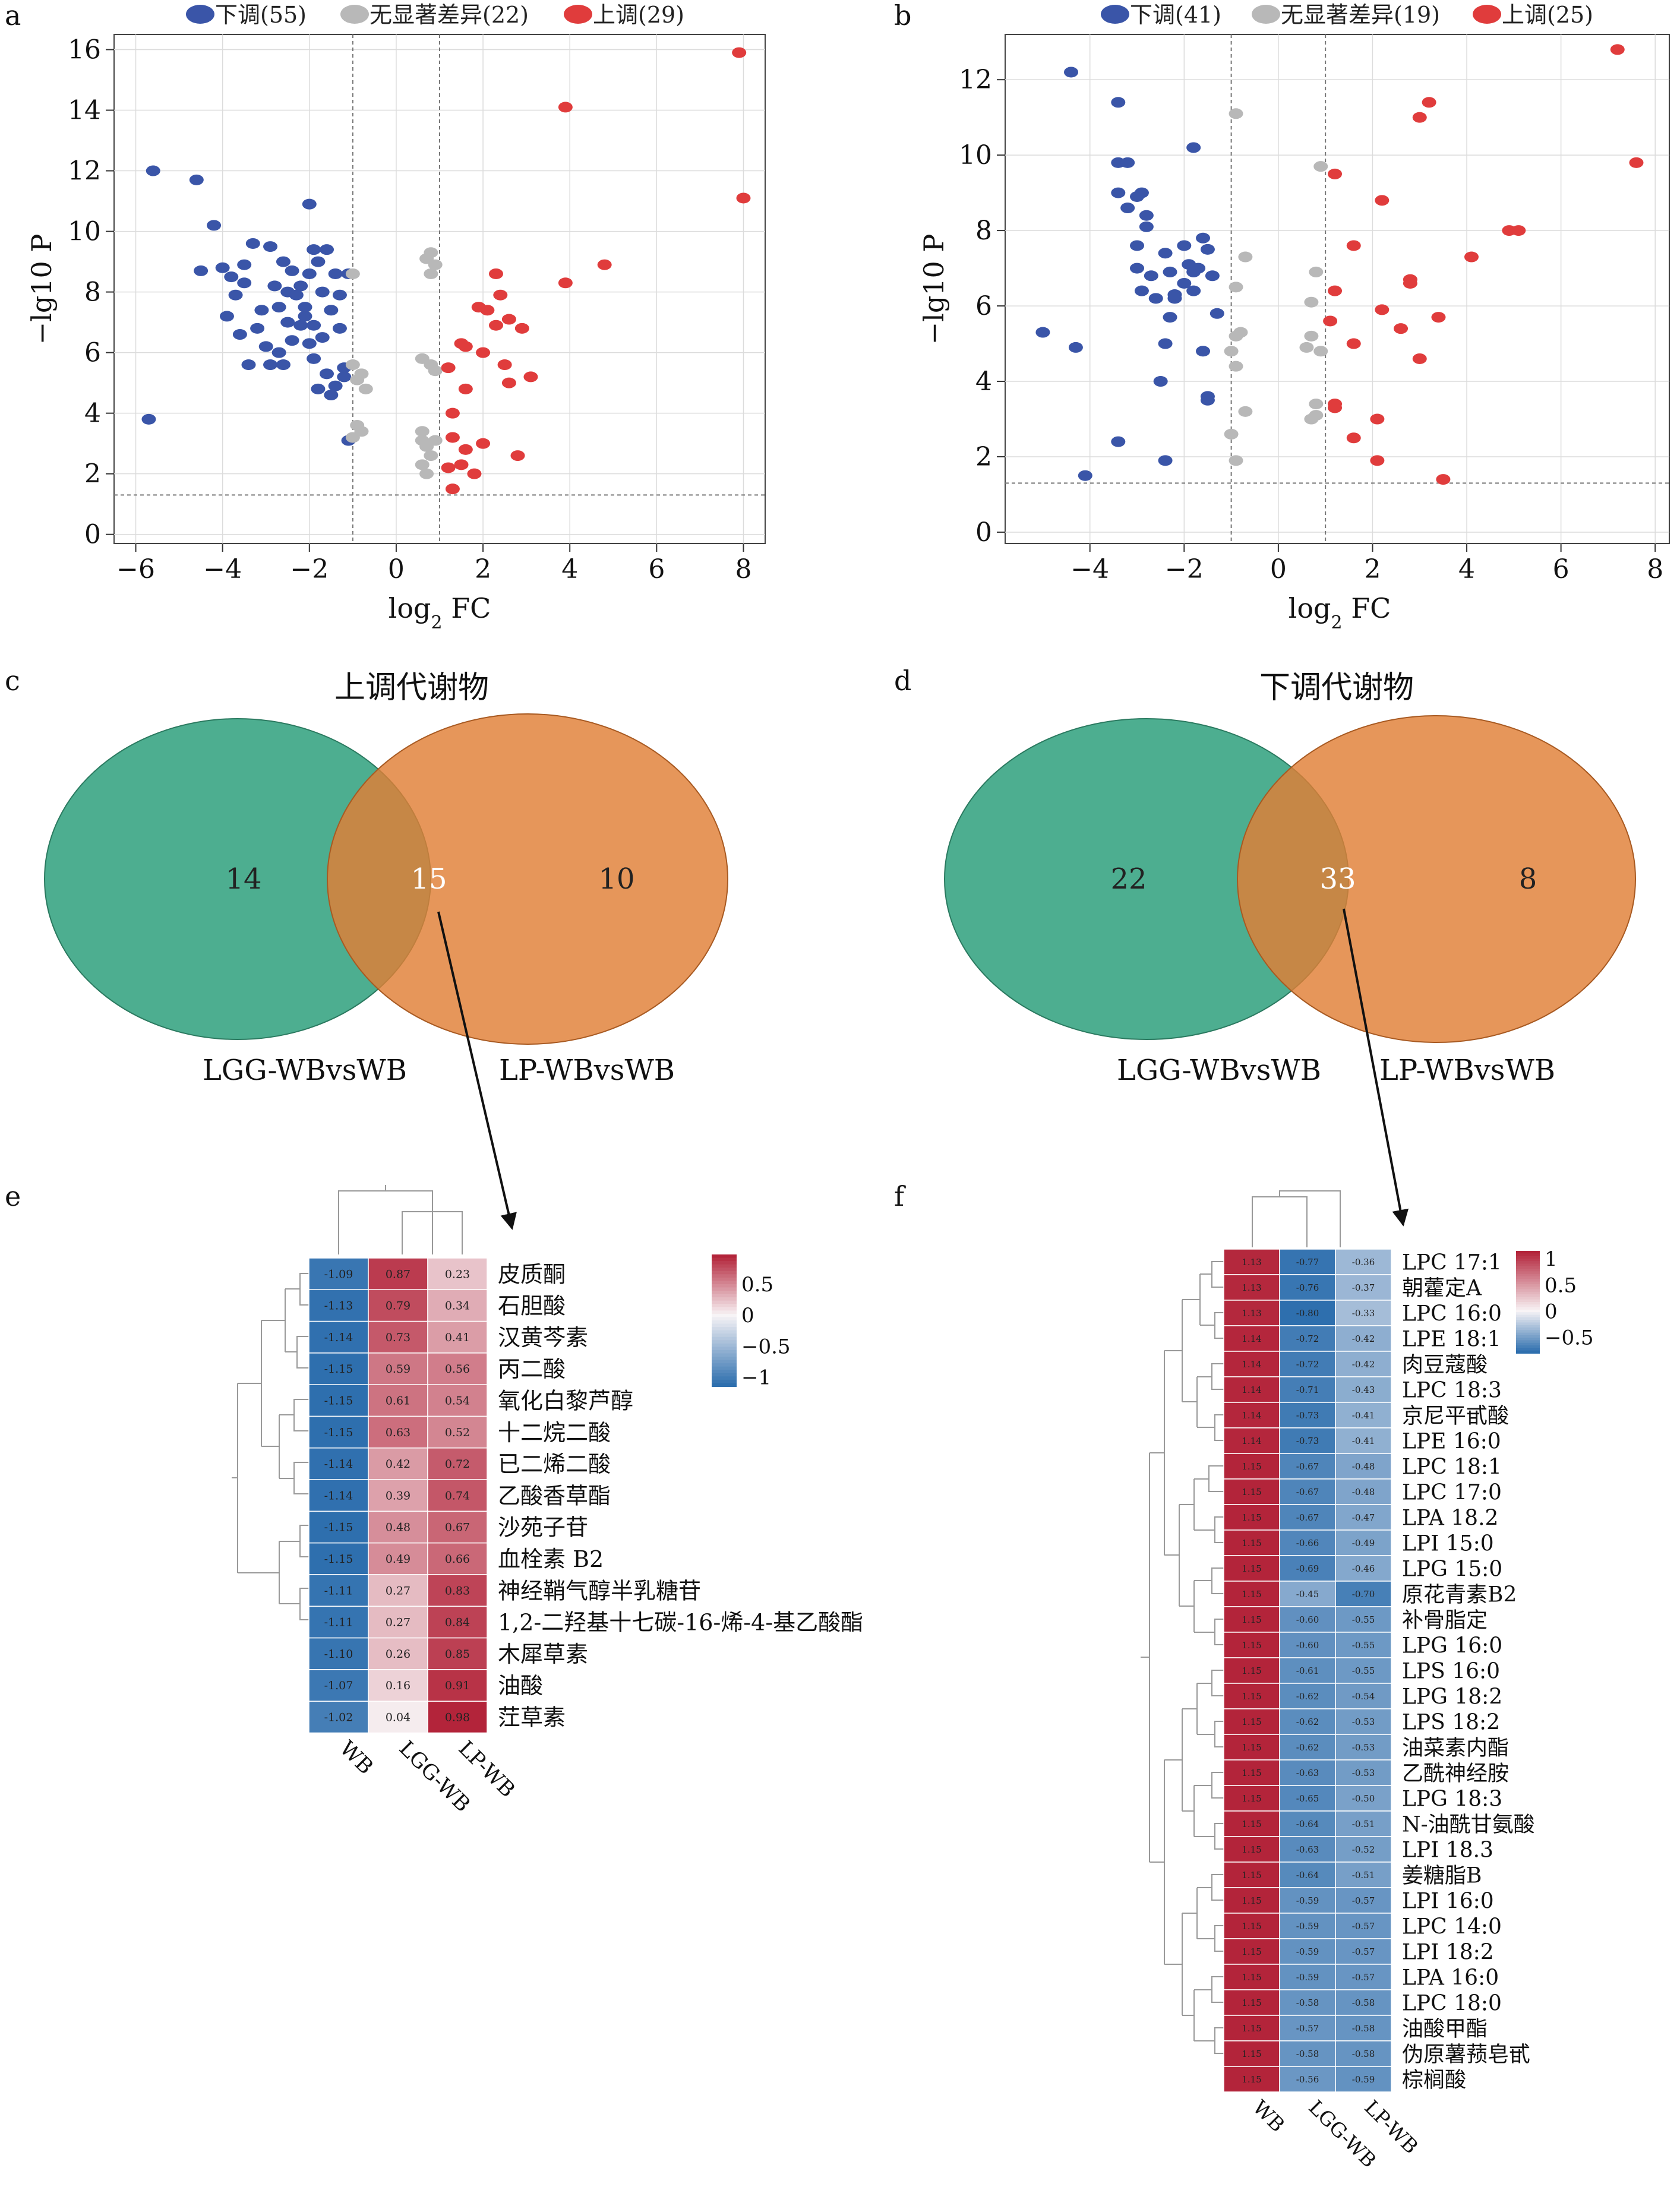  What do you see at coordinates (398, 1495) in the screenshot?
I see `heatmap-cell-value: 0.39` at bounding box center [398, 1495].